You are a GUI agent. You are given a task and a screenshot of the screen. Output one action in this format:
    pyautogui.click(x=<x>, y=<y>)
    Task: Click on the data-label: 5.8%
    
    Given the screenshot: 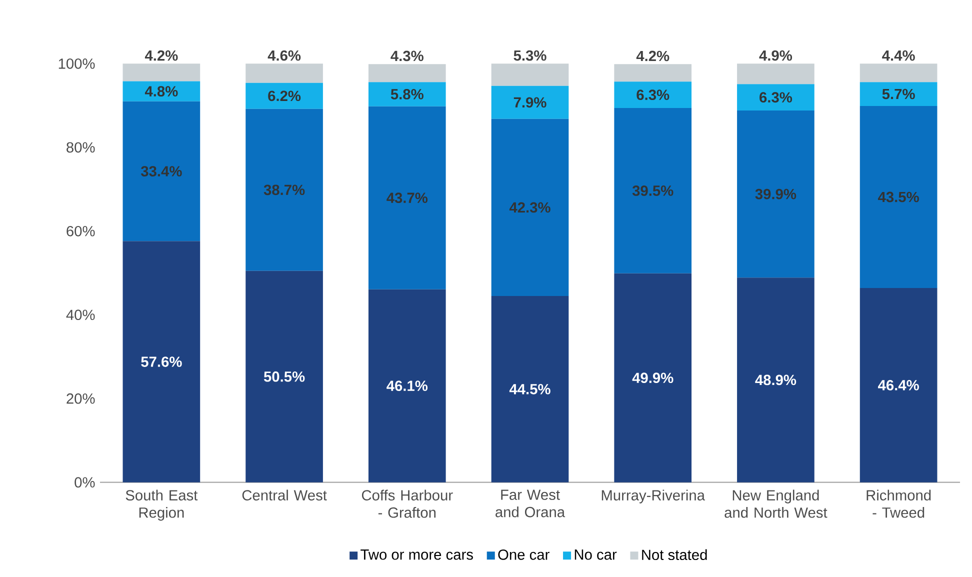 What is the action you would take?
    pyautogui.click(x=407, y=94)
    